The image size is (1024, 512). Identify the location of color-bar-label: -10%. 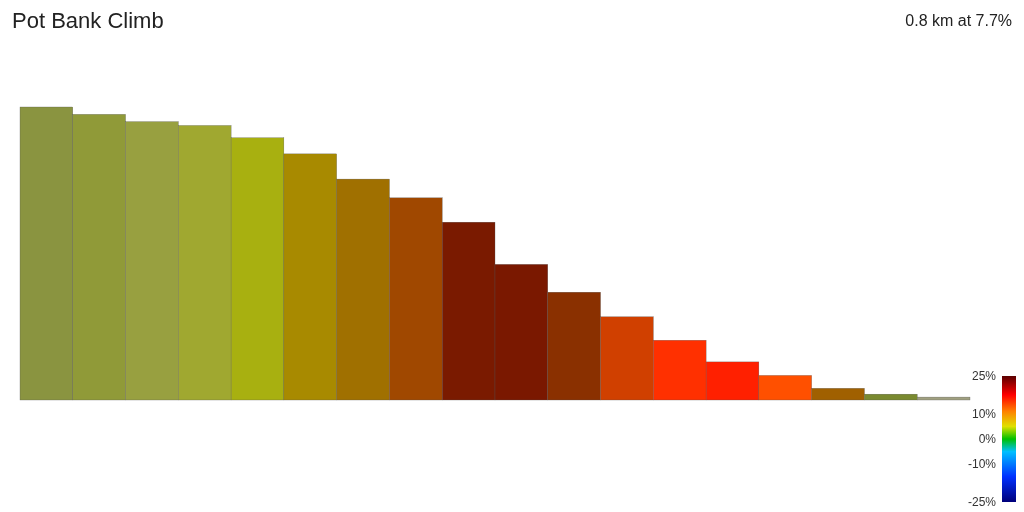
(982, 464).